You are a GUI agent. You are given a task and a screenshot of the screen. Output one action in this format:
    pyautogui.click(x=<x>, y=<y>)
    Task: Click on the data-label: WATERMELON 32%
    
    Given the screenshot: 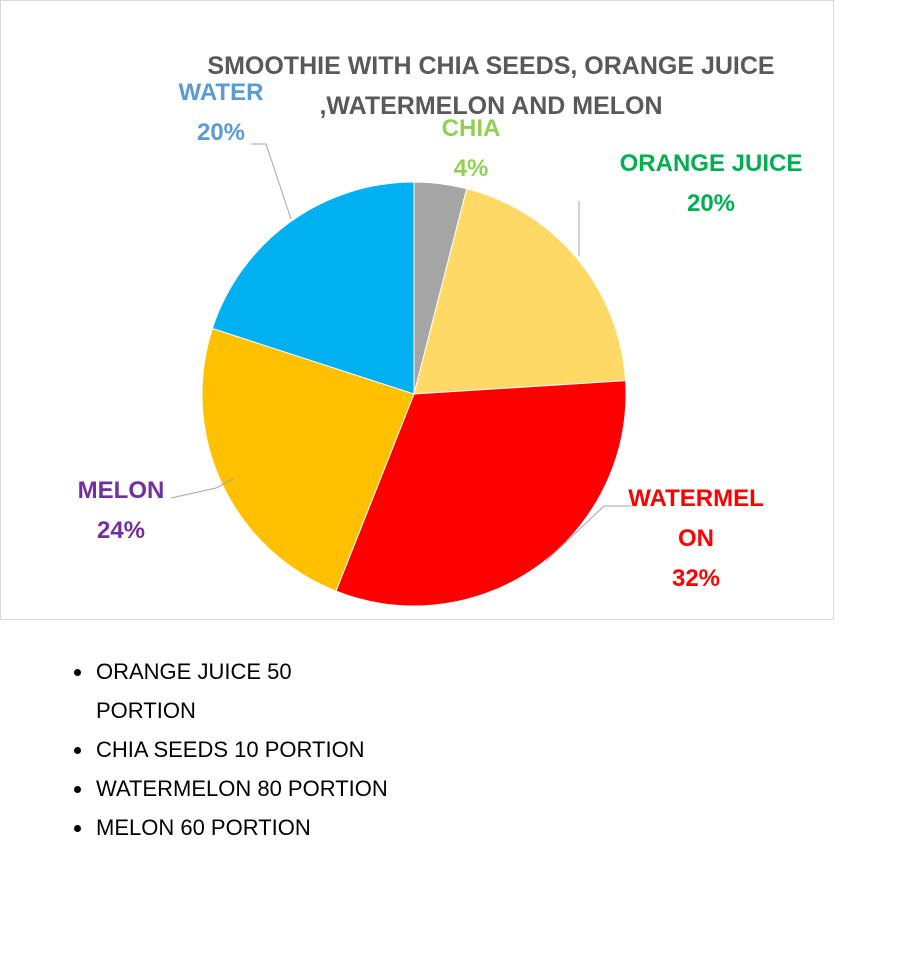 What is the action you would take?
    pyautogui.click(x=696, y=539)
    